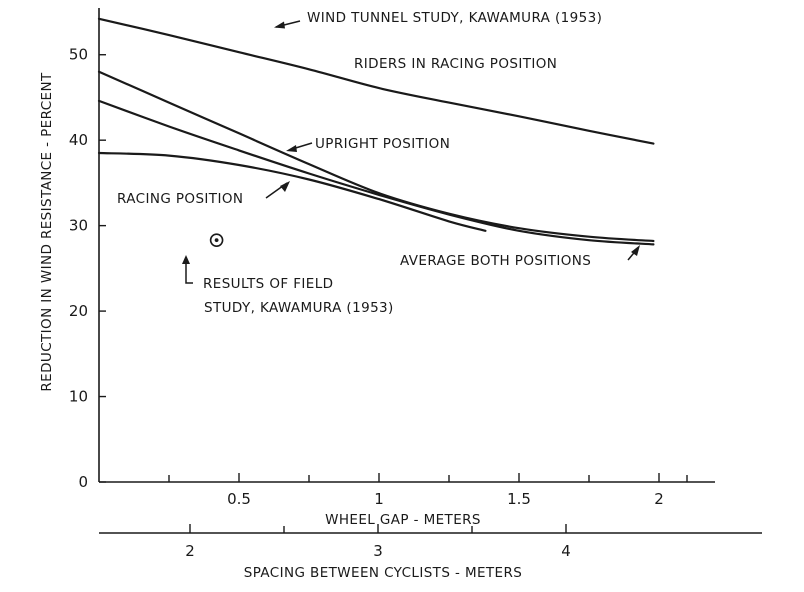 The width and height of the screenshot is (804, 592). What do you see at coordinates (78, 397) in the screenshot?
I see `y-tick-label: 10` at bounding box center [78, 397].